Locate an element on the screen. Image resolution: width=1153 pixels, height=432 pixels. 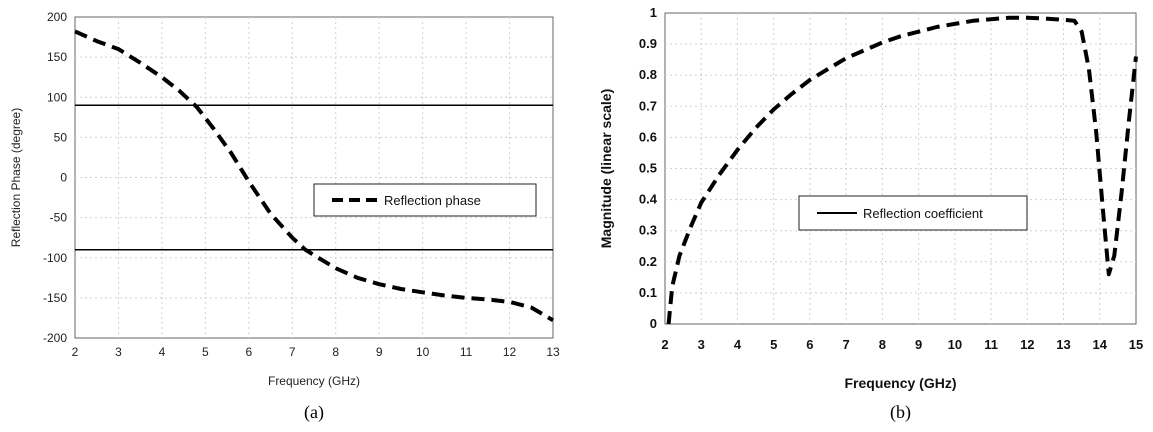
chart-a-reference-lines is located at coordinates (314, 177).